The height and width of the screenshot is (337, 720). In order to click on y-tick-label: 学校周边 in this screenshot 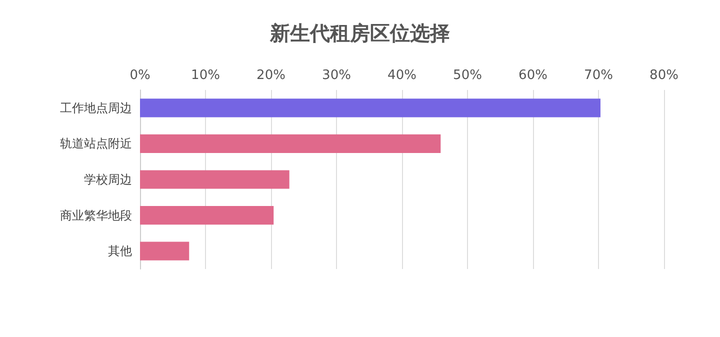, I will do `click(108, 179)`.